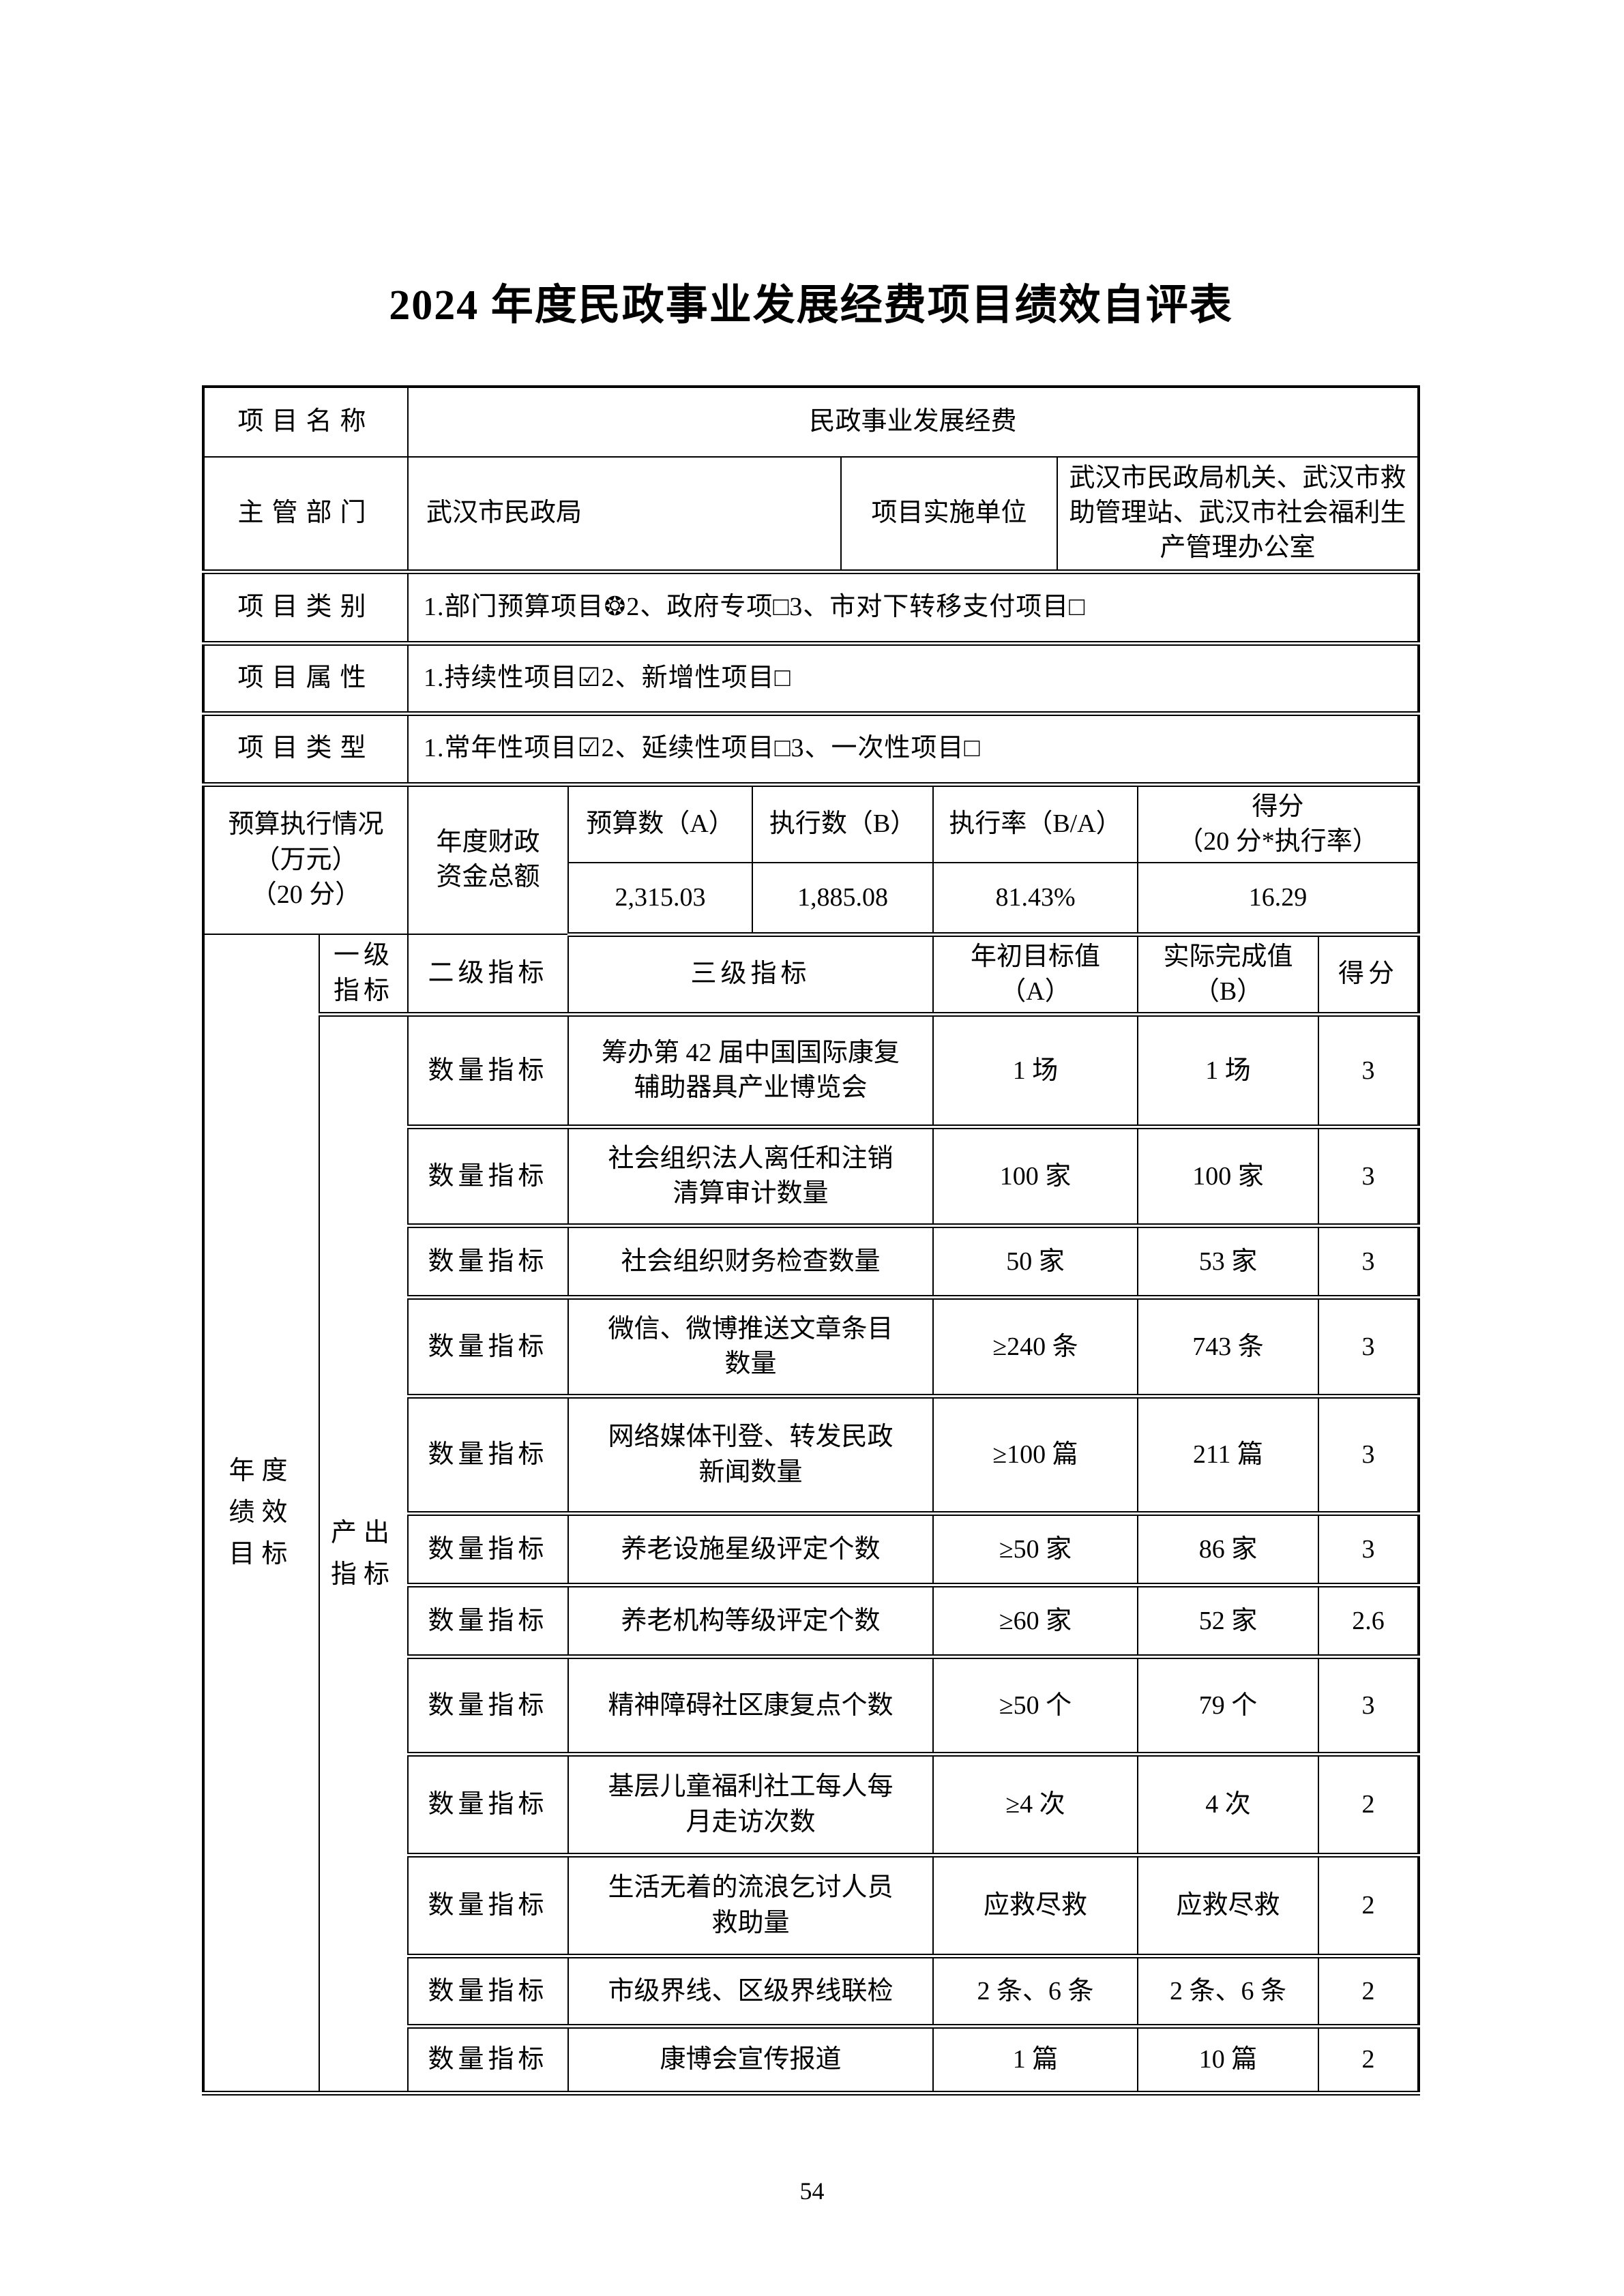 This screenshot has width=1624, height=2296. What do you see at coordinates (811, 679) in the screenshot?
I see `row-project-attribute: 项目属性 1.持续性项目☑2、新增性项目□` at bounding box center [811, 679].